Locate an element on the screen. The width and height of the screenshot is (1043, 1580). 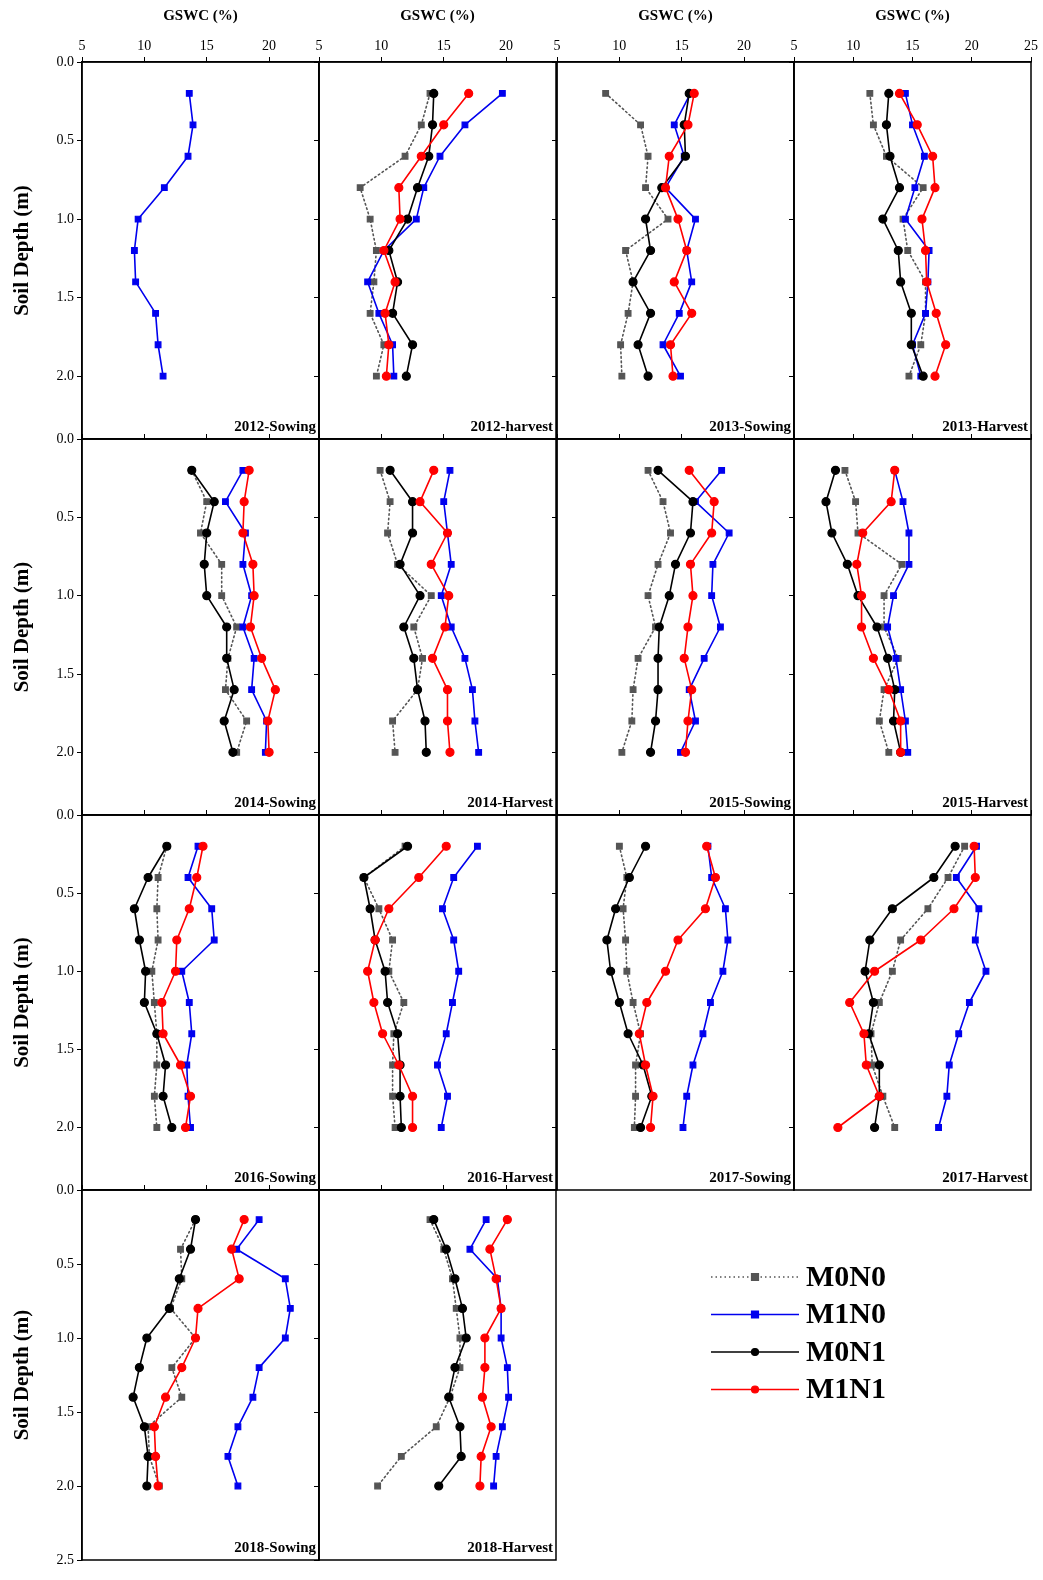
y-tick-label: 2.5 is located at coordinates (65, 1559).